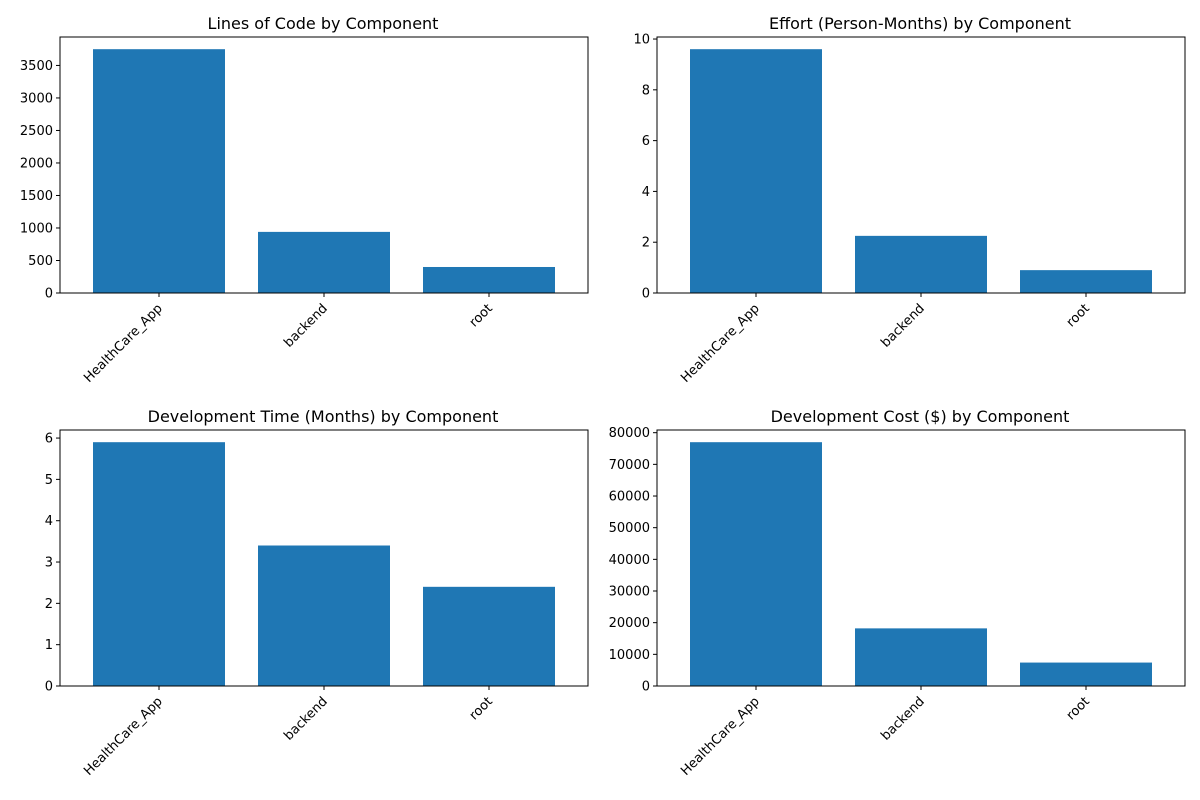 This screenshot has height=800, width=1200. I want to click on y-tick-label: 1000, so click(36, 228).